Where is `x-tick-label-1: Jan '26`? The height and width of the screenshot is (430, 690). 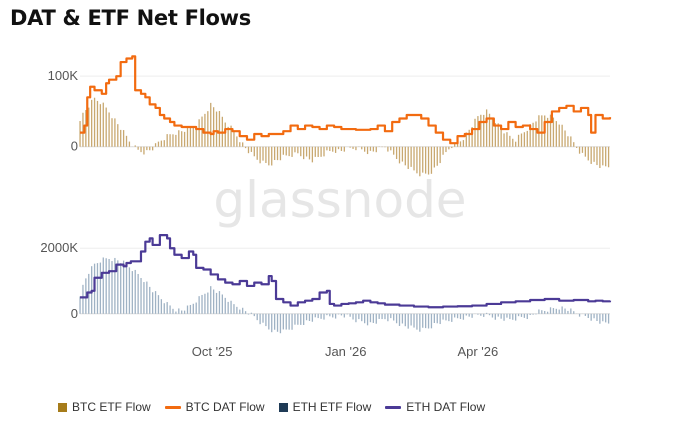
x-tick-label-1: Jan '26 is located at coordinates (346, 351).